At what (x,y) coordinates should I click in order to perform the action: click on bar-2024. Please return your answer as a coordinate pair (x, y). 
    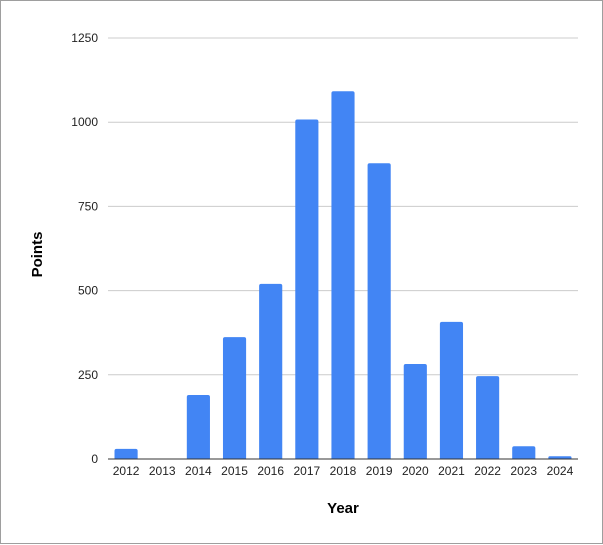
    Looking at the image, I should click on (560, 457).